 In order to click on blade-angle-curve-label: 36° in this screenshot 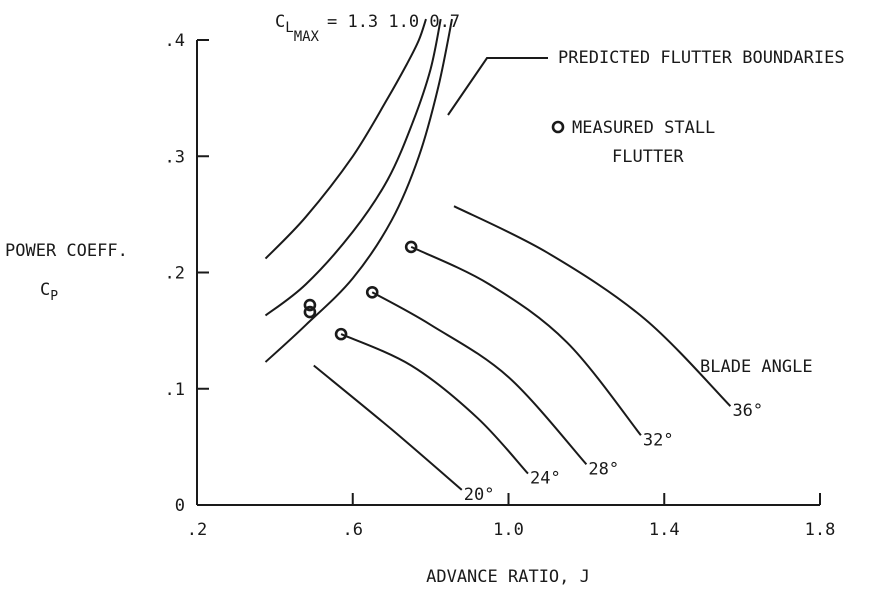, I will do `click(747, 411)`.